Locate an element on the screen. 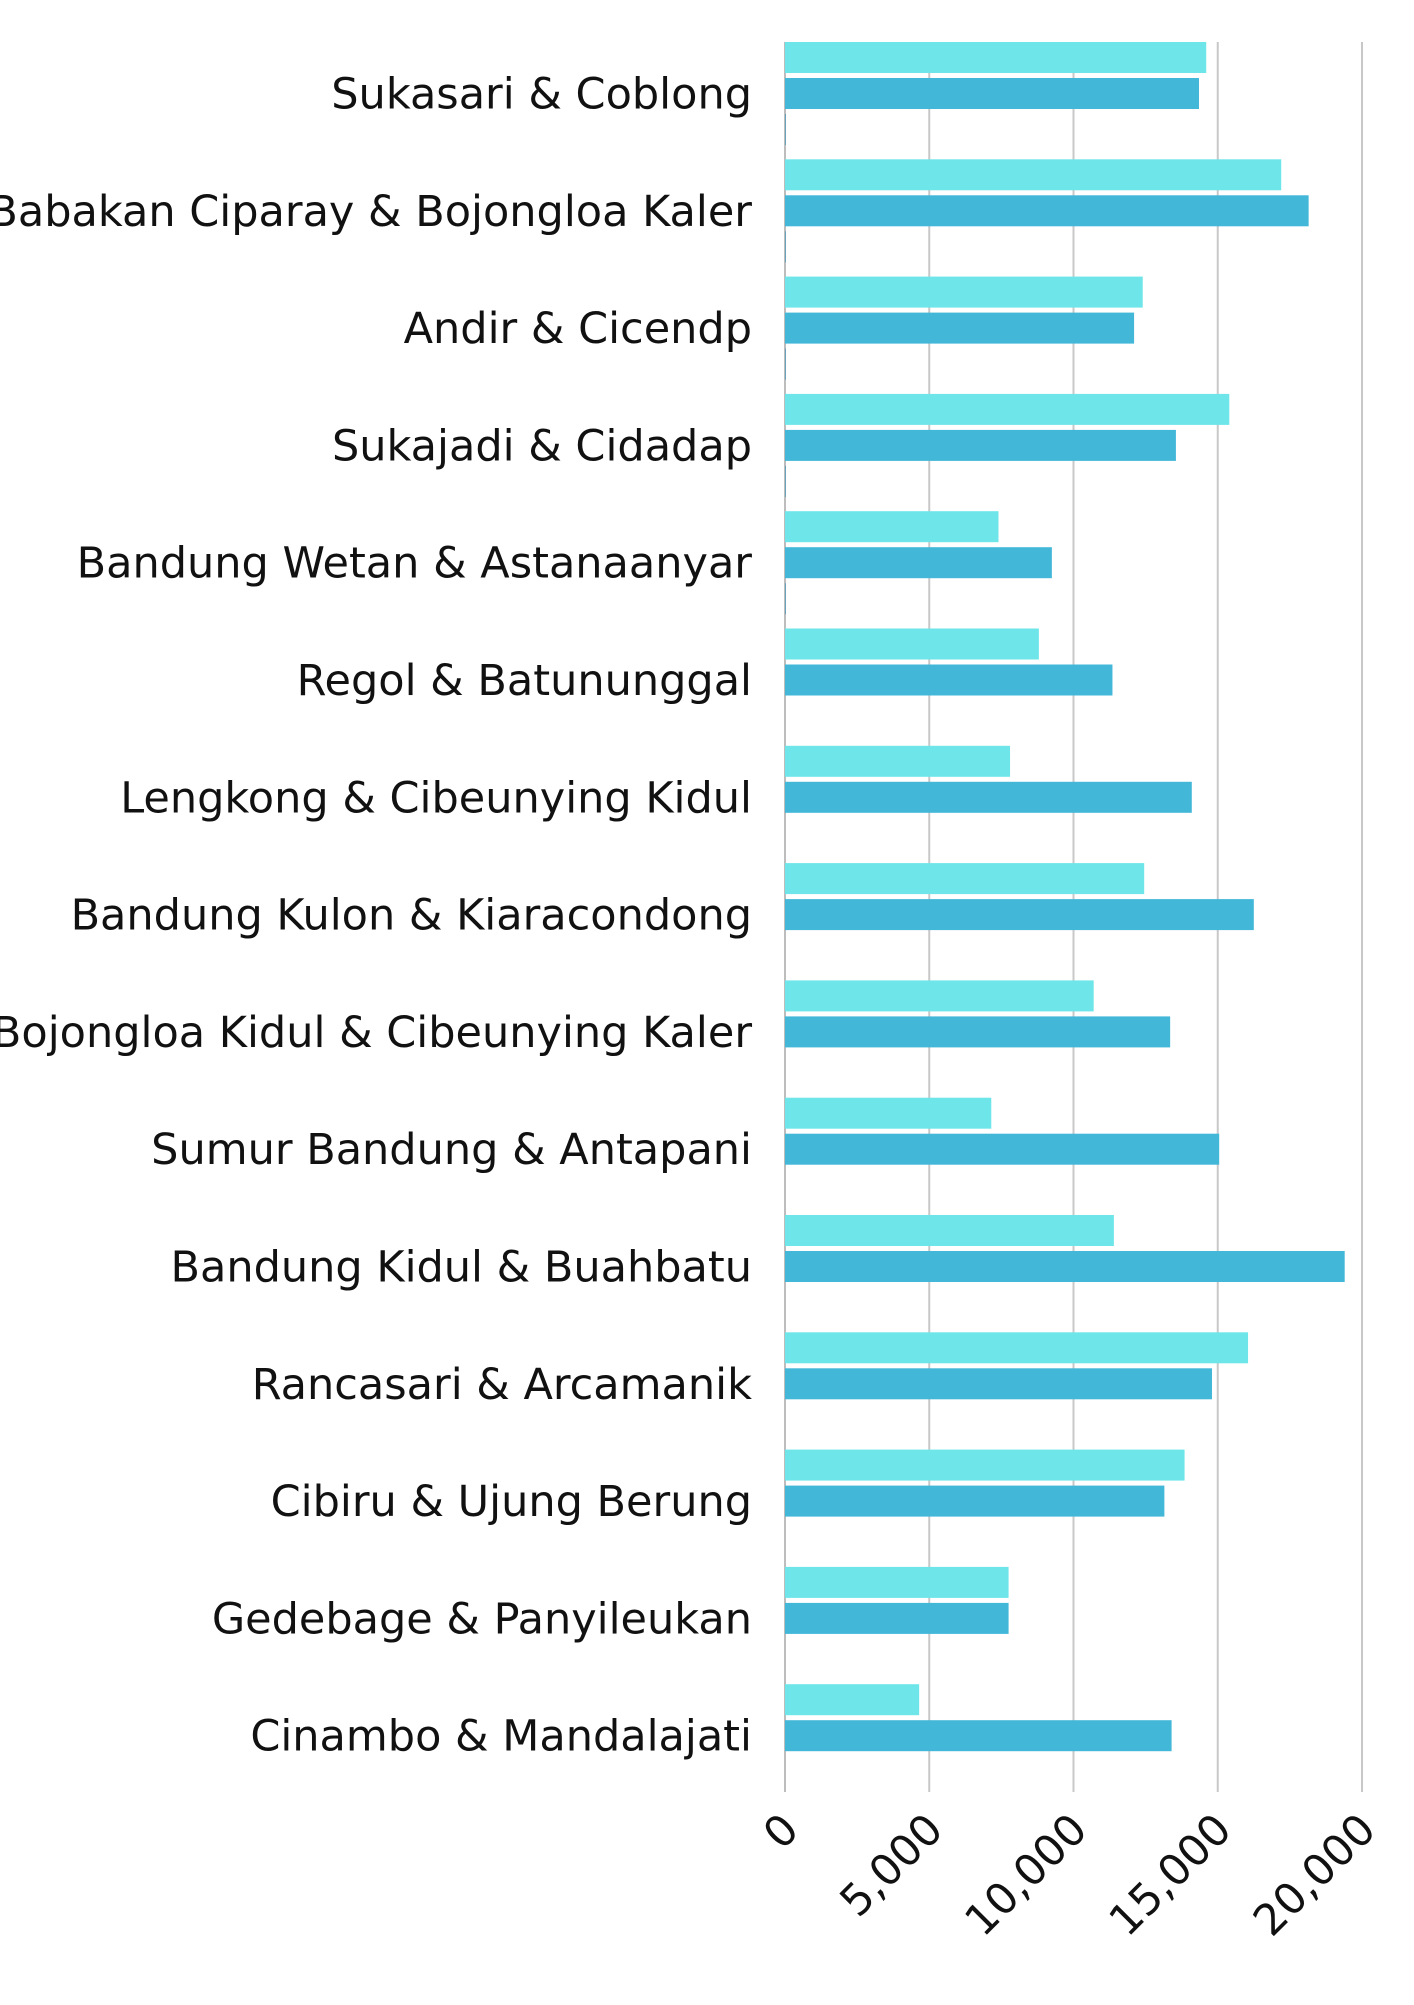 This screenshot has height=2005, width=1414. category-label: Bandung Kidul & Buahbatu is located at coordinates (462, 1268).